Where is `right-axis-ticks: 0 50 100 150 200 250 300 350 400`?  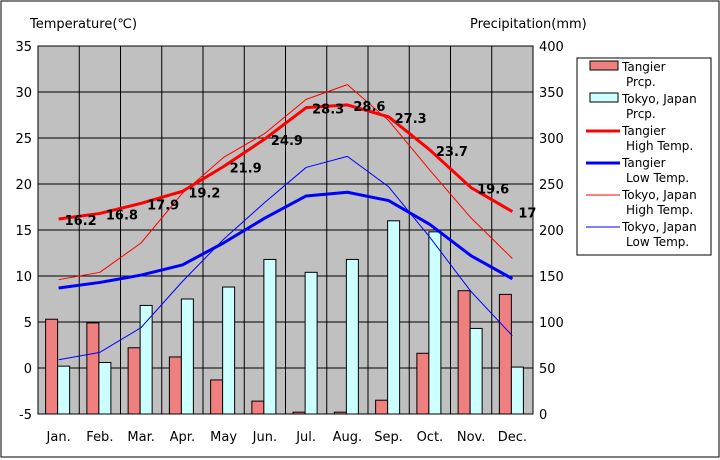 right-axis-ticks: 0 50 100 150 200 250 300 350 400 is located at coordinates (551, 231).